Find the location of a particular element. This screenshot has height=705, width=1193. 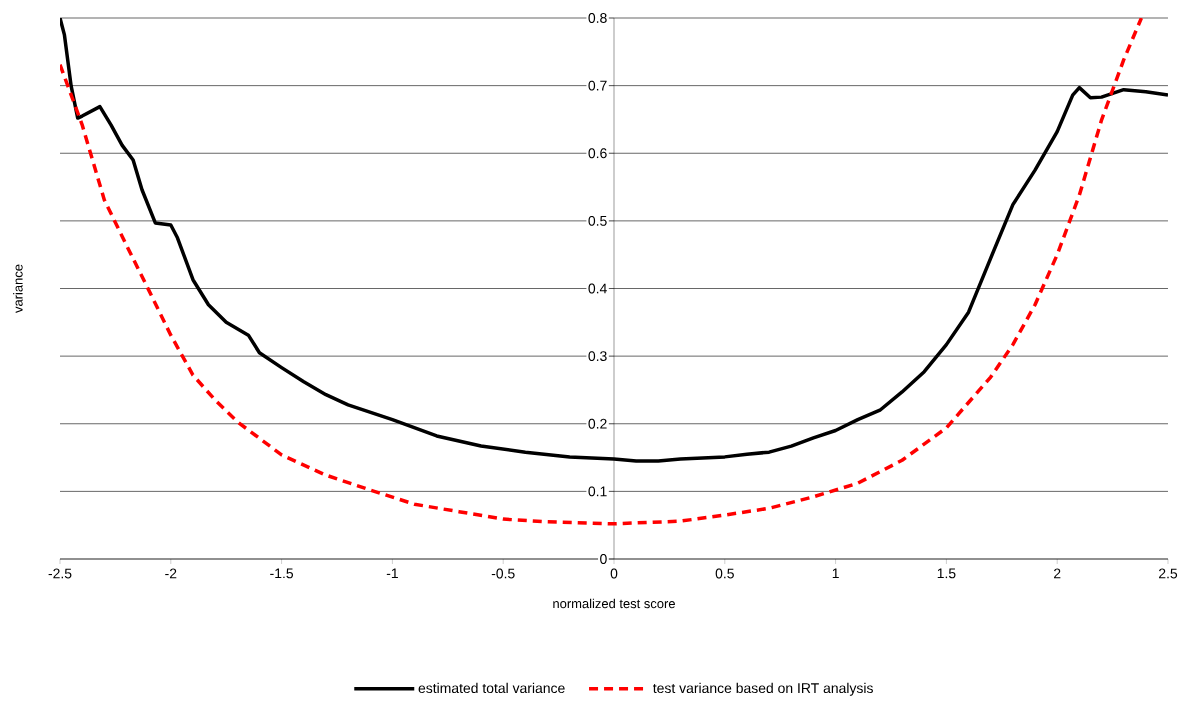

x-tick-label: 2 is located at coordinates (1057, 573).